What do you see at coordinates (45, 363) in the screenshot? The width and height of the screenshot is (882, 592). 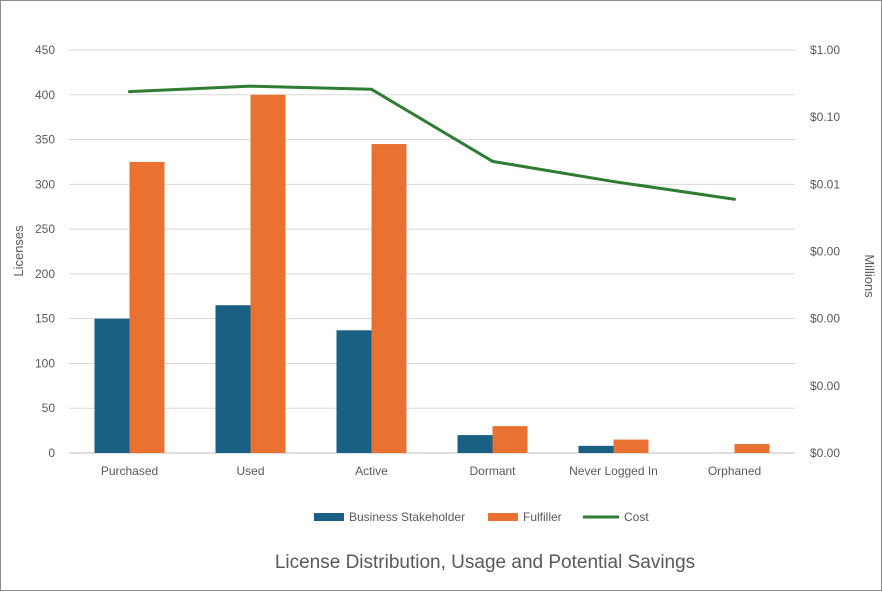 I see `y-tick-label: 100` at bounding box center [45, 363].